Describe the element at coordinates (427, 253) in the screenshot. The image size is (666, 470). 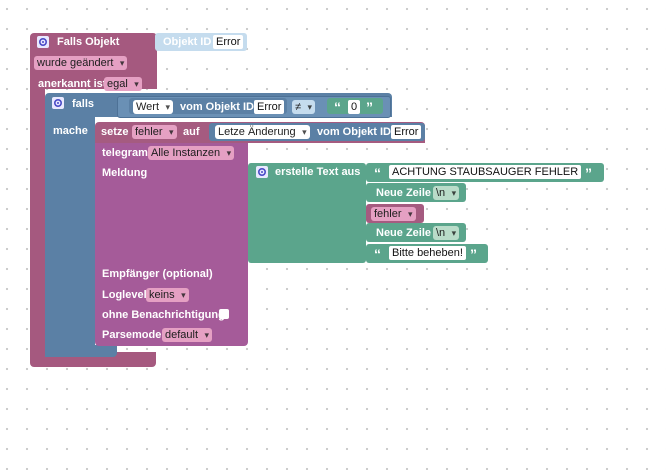
I see `text-item-value: Bitte beheben!` at that location.